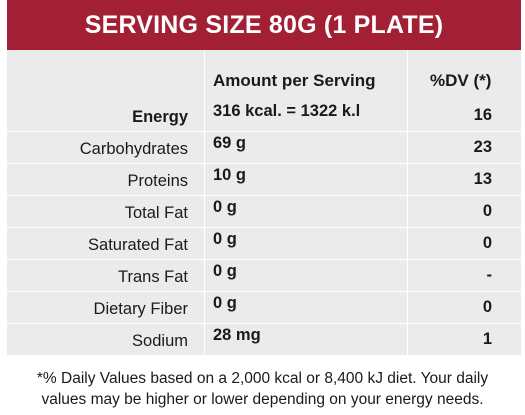  What do you see at coordinates (140, 309) in the screenshot?
I see `row-label-dietary-fiber: Dietary Fiber` at bounding box center [140, 309].